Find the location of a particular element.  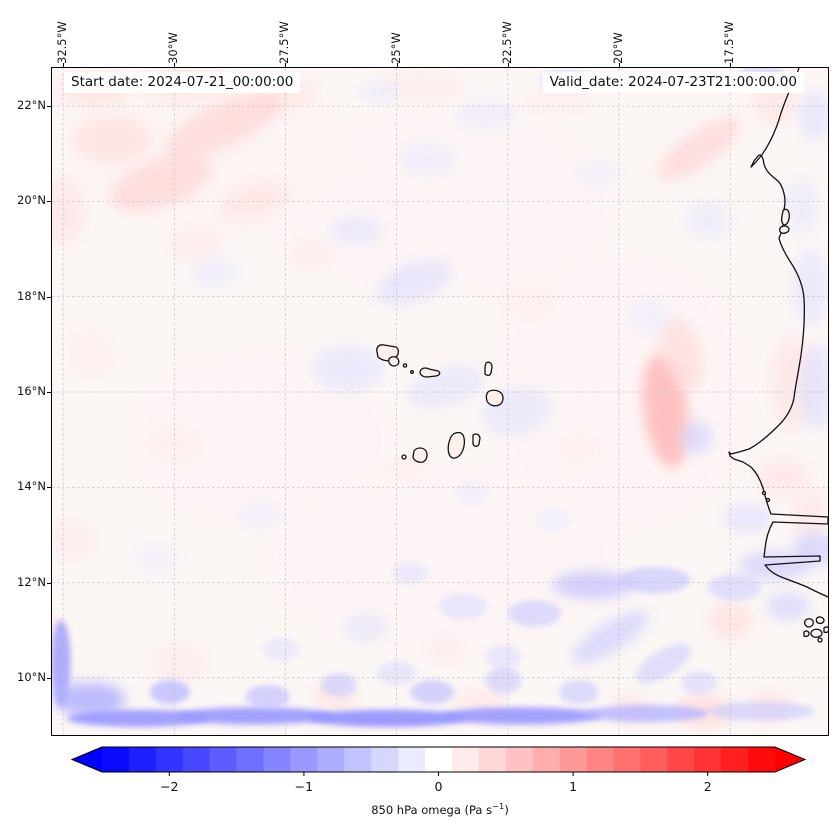

colorbar-tick-label: −1 is located at coordinates (304, 786).